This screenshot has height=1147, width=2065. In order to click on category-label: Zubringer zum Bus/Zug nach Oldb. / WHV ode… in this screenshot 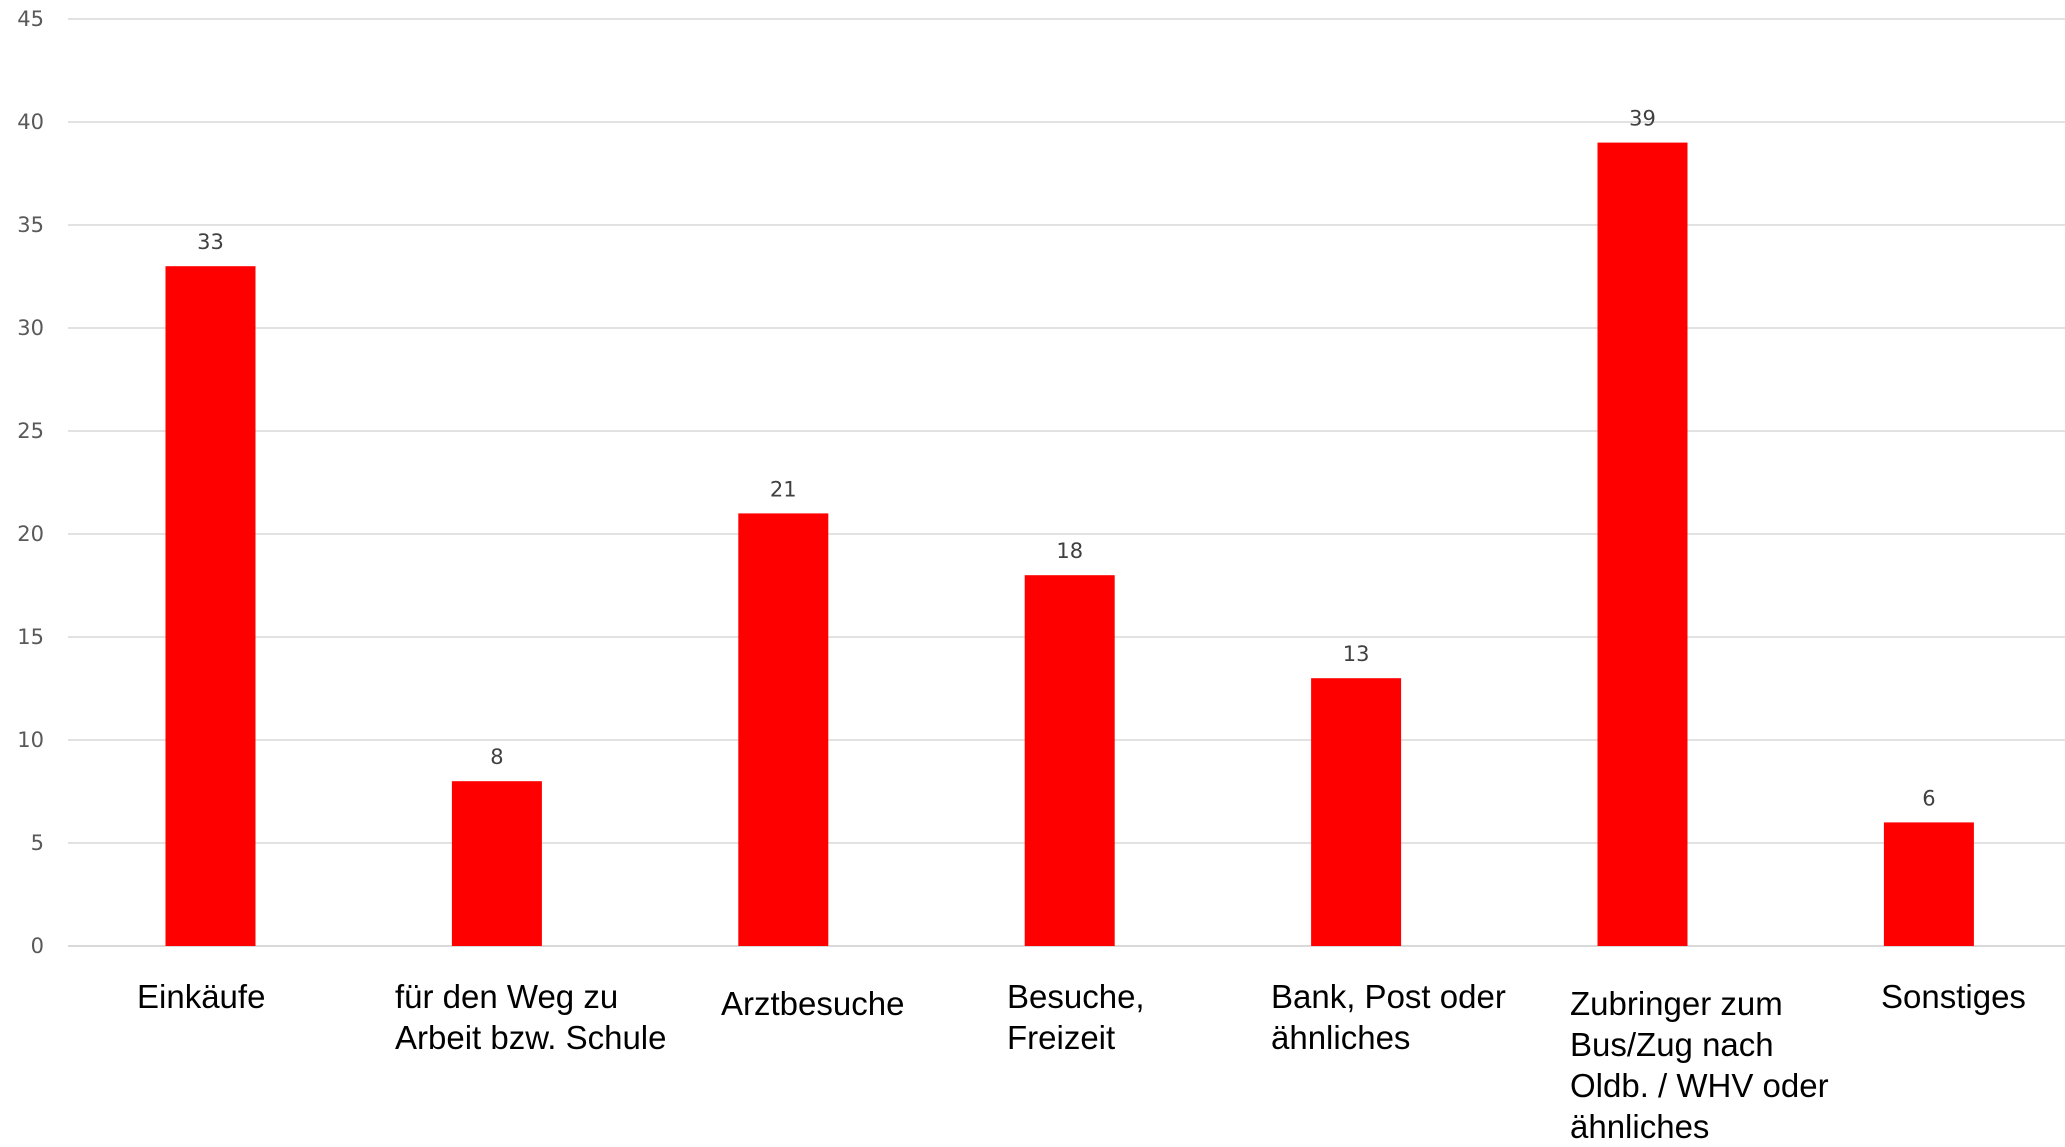, I will do `click(1699, 1065)`.